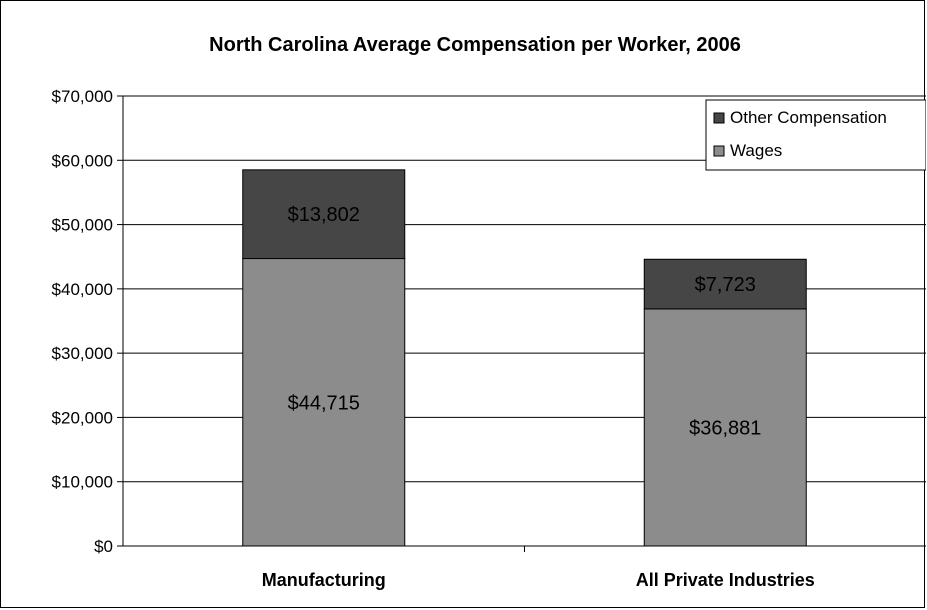  Describe the element at coordinates (82, 353) in the screenshot. I see `y-tick-label: $30,000` at that location.